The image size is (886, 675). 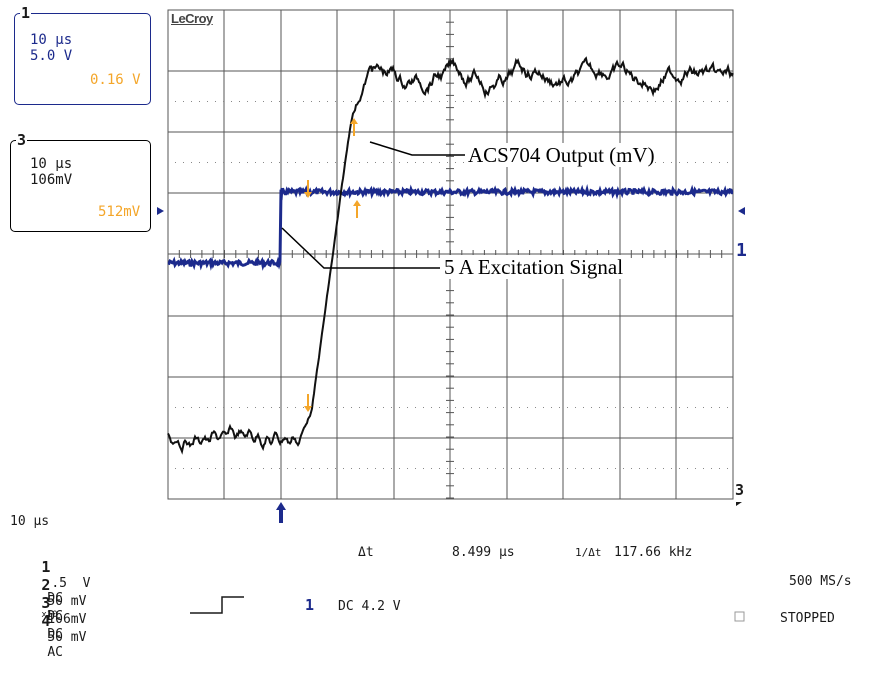 I want to click on callout-excitation-signal: 5 A Excitation Signal, so click(x=534, y=267).